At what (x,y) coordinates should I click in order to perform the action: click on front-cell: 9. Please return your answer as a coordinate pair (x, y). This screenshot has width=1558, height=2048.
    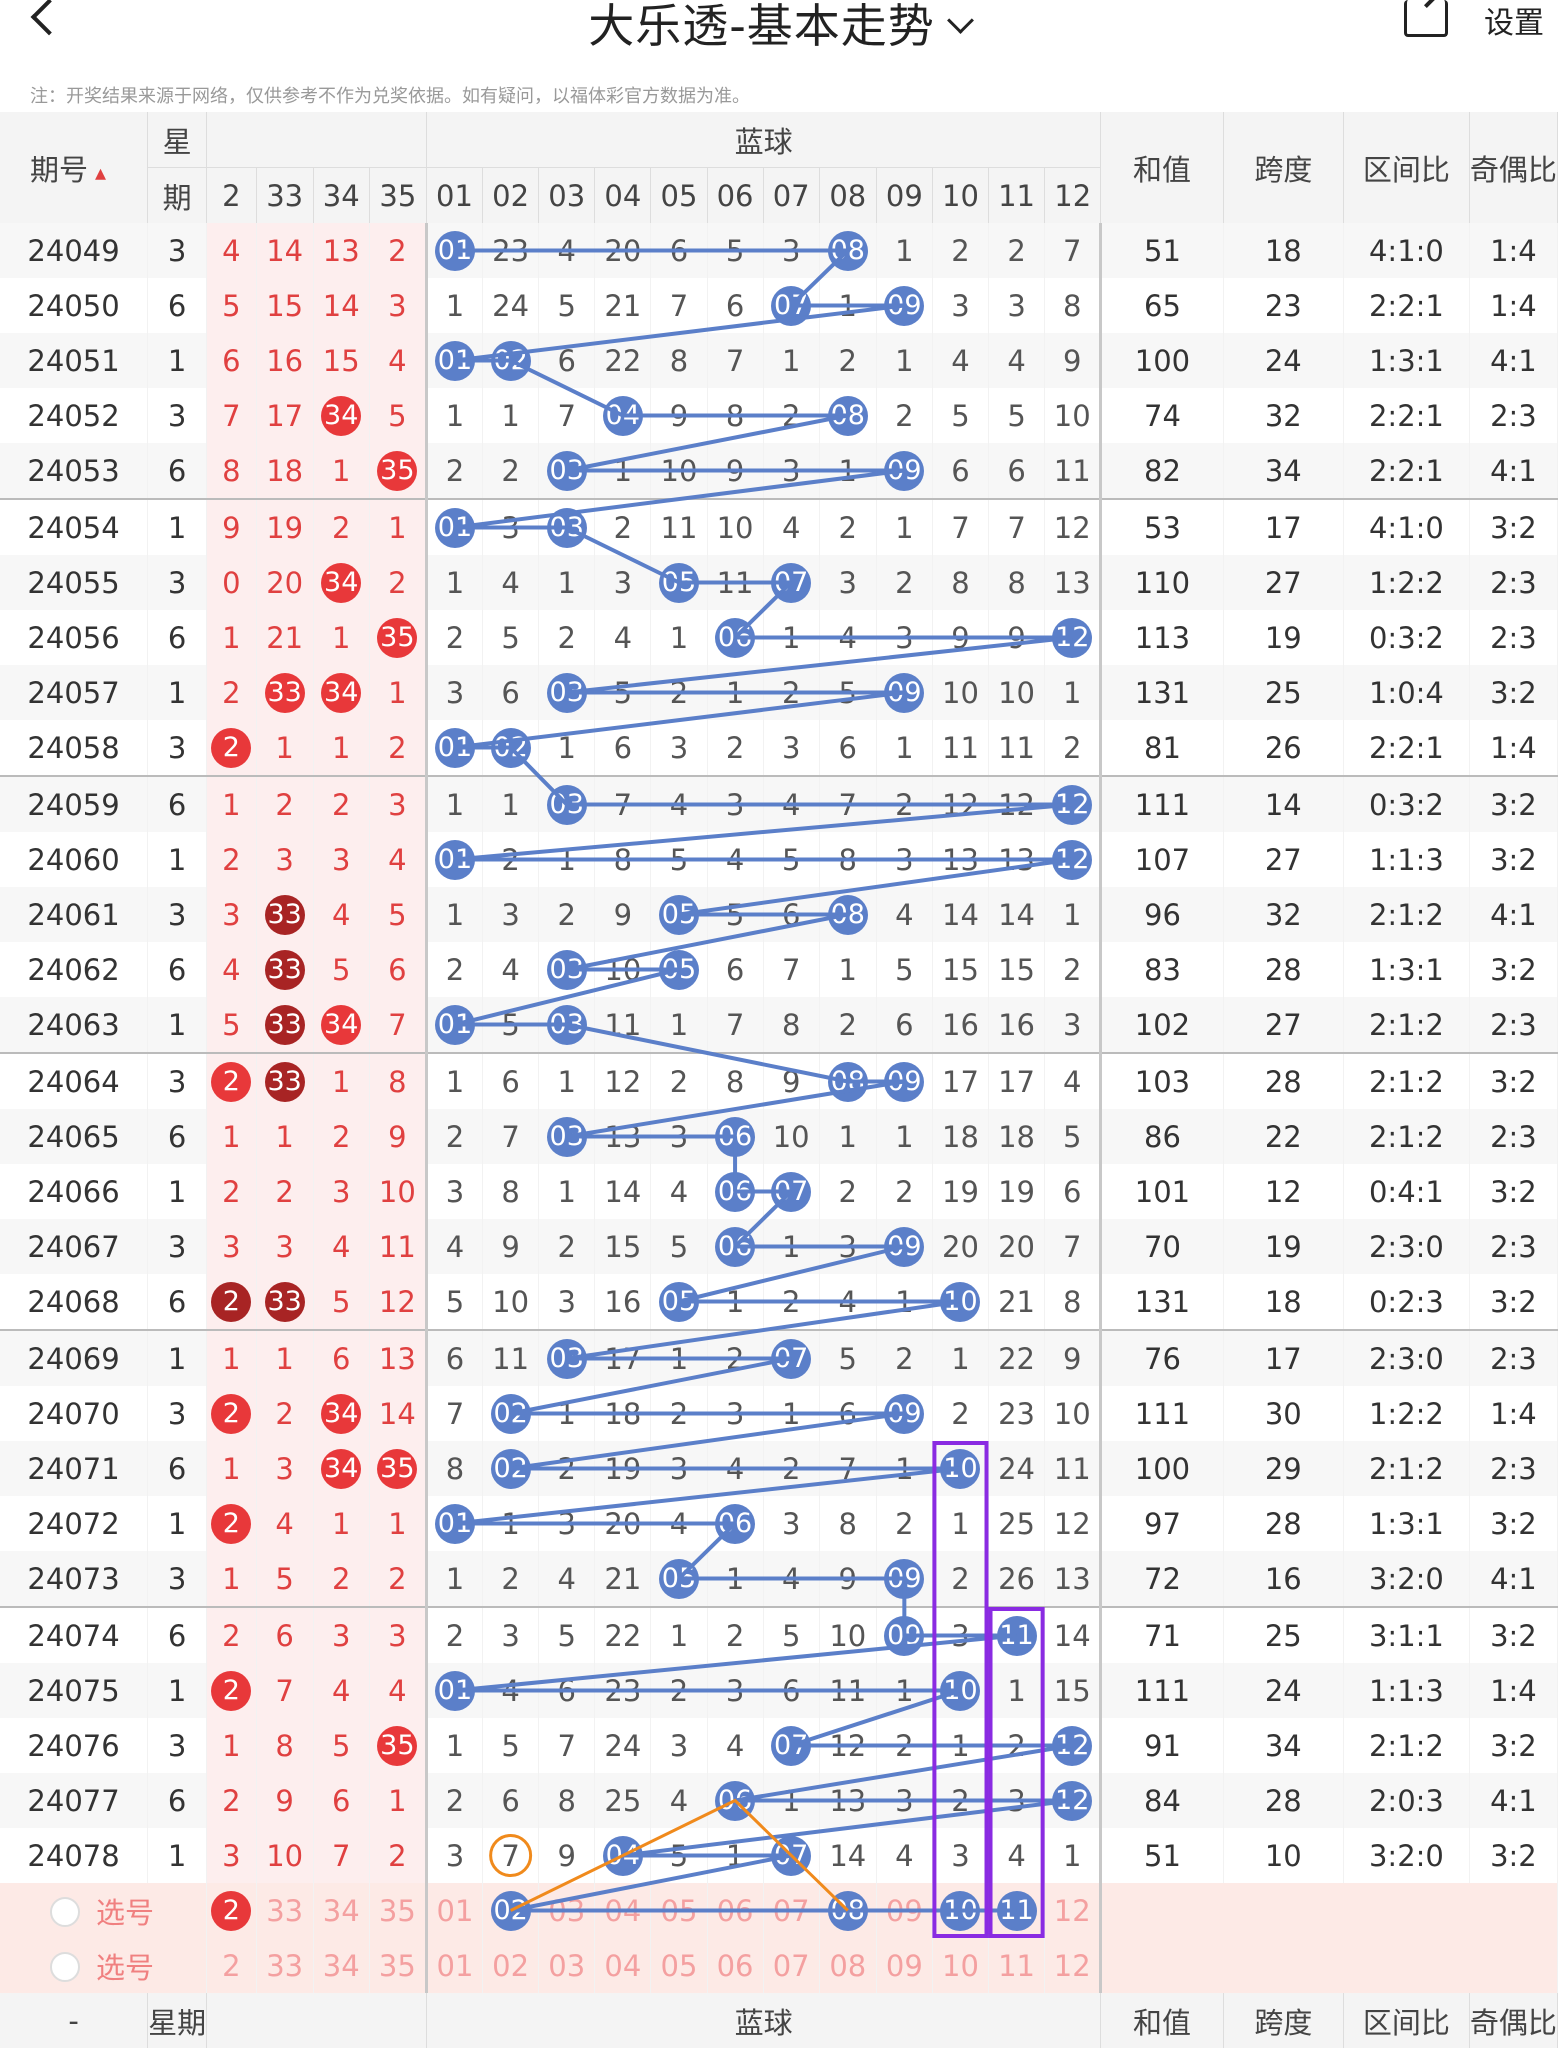
    Looking at the image, I should click on (398, 1136).